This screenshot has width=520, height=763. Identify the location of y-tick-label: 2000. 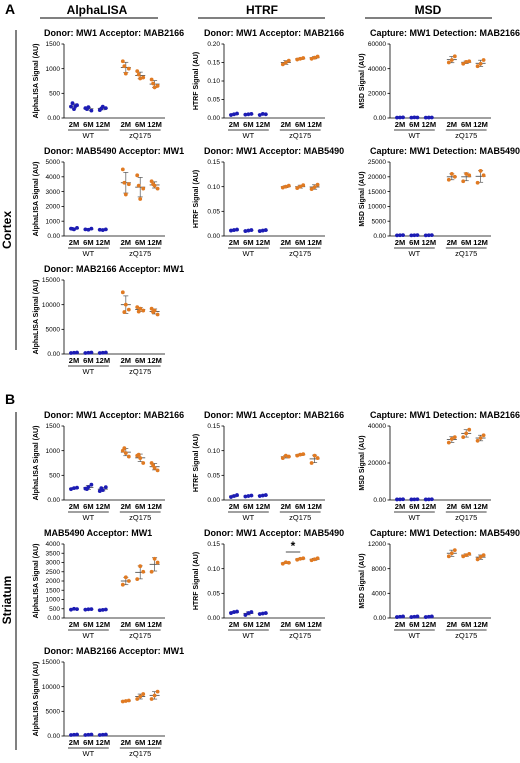
(53, 581).